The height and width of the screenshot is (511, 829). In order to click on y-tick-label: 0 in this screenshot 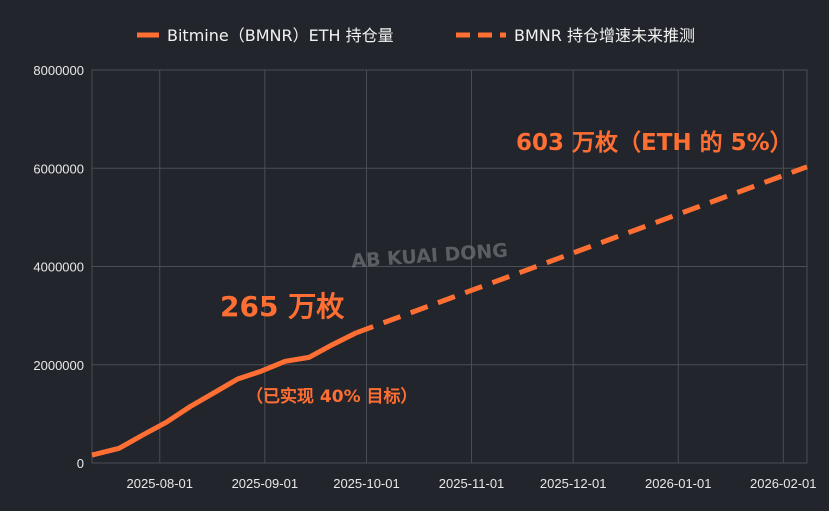, I will do `click(80, 463)`.